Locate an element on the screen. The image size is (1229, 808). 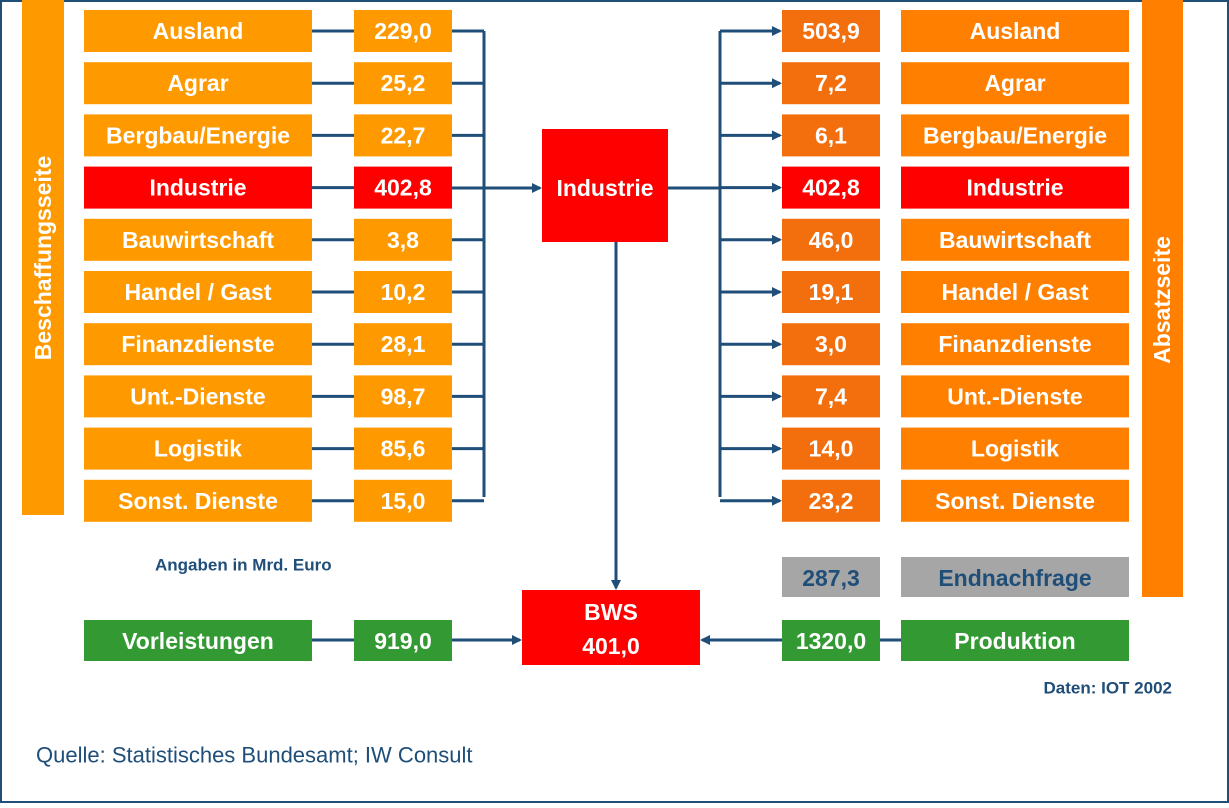
value: 22,7 is located at coordinates (403, 135).